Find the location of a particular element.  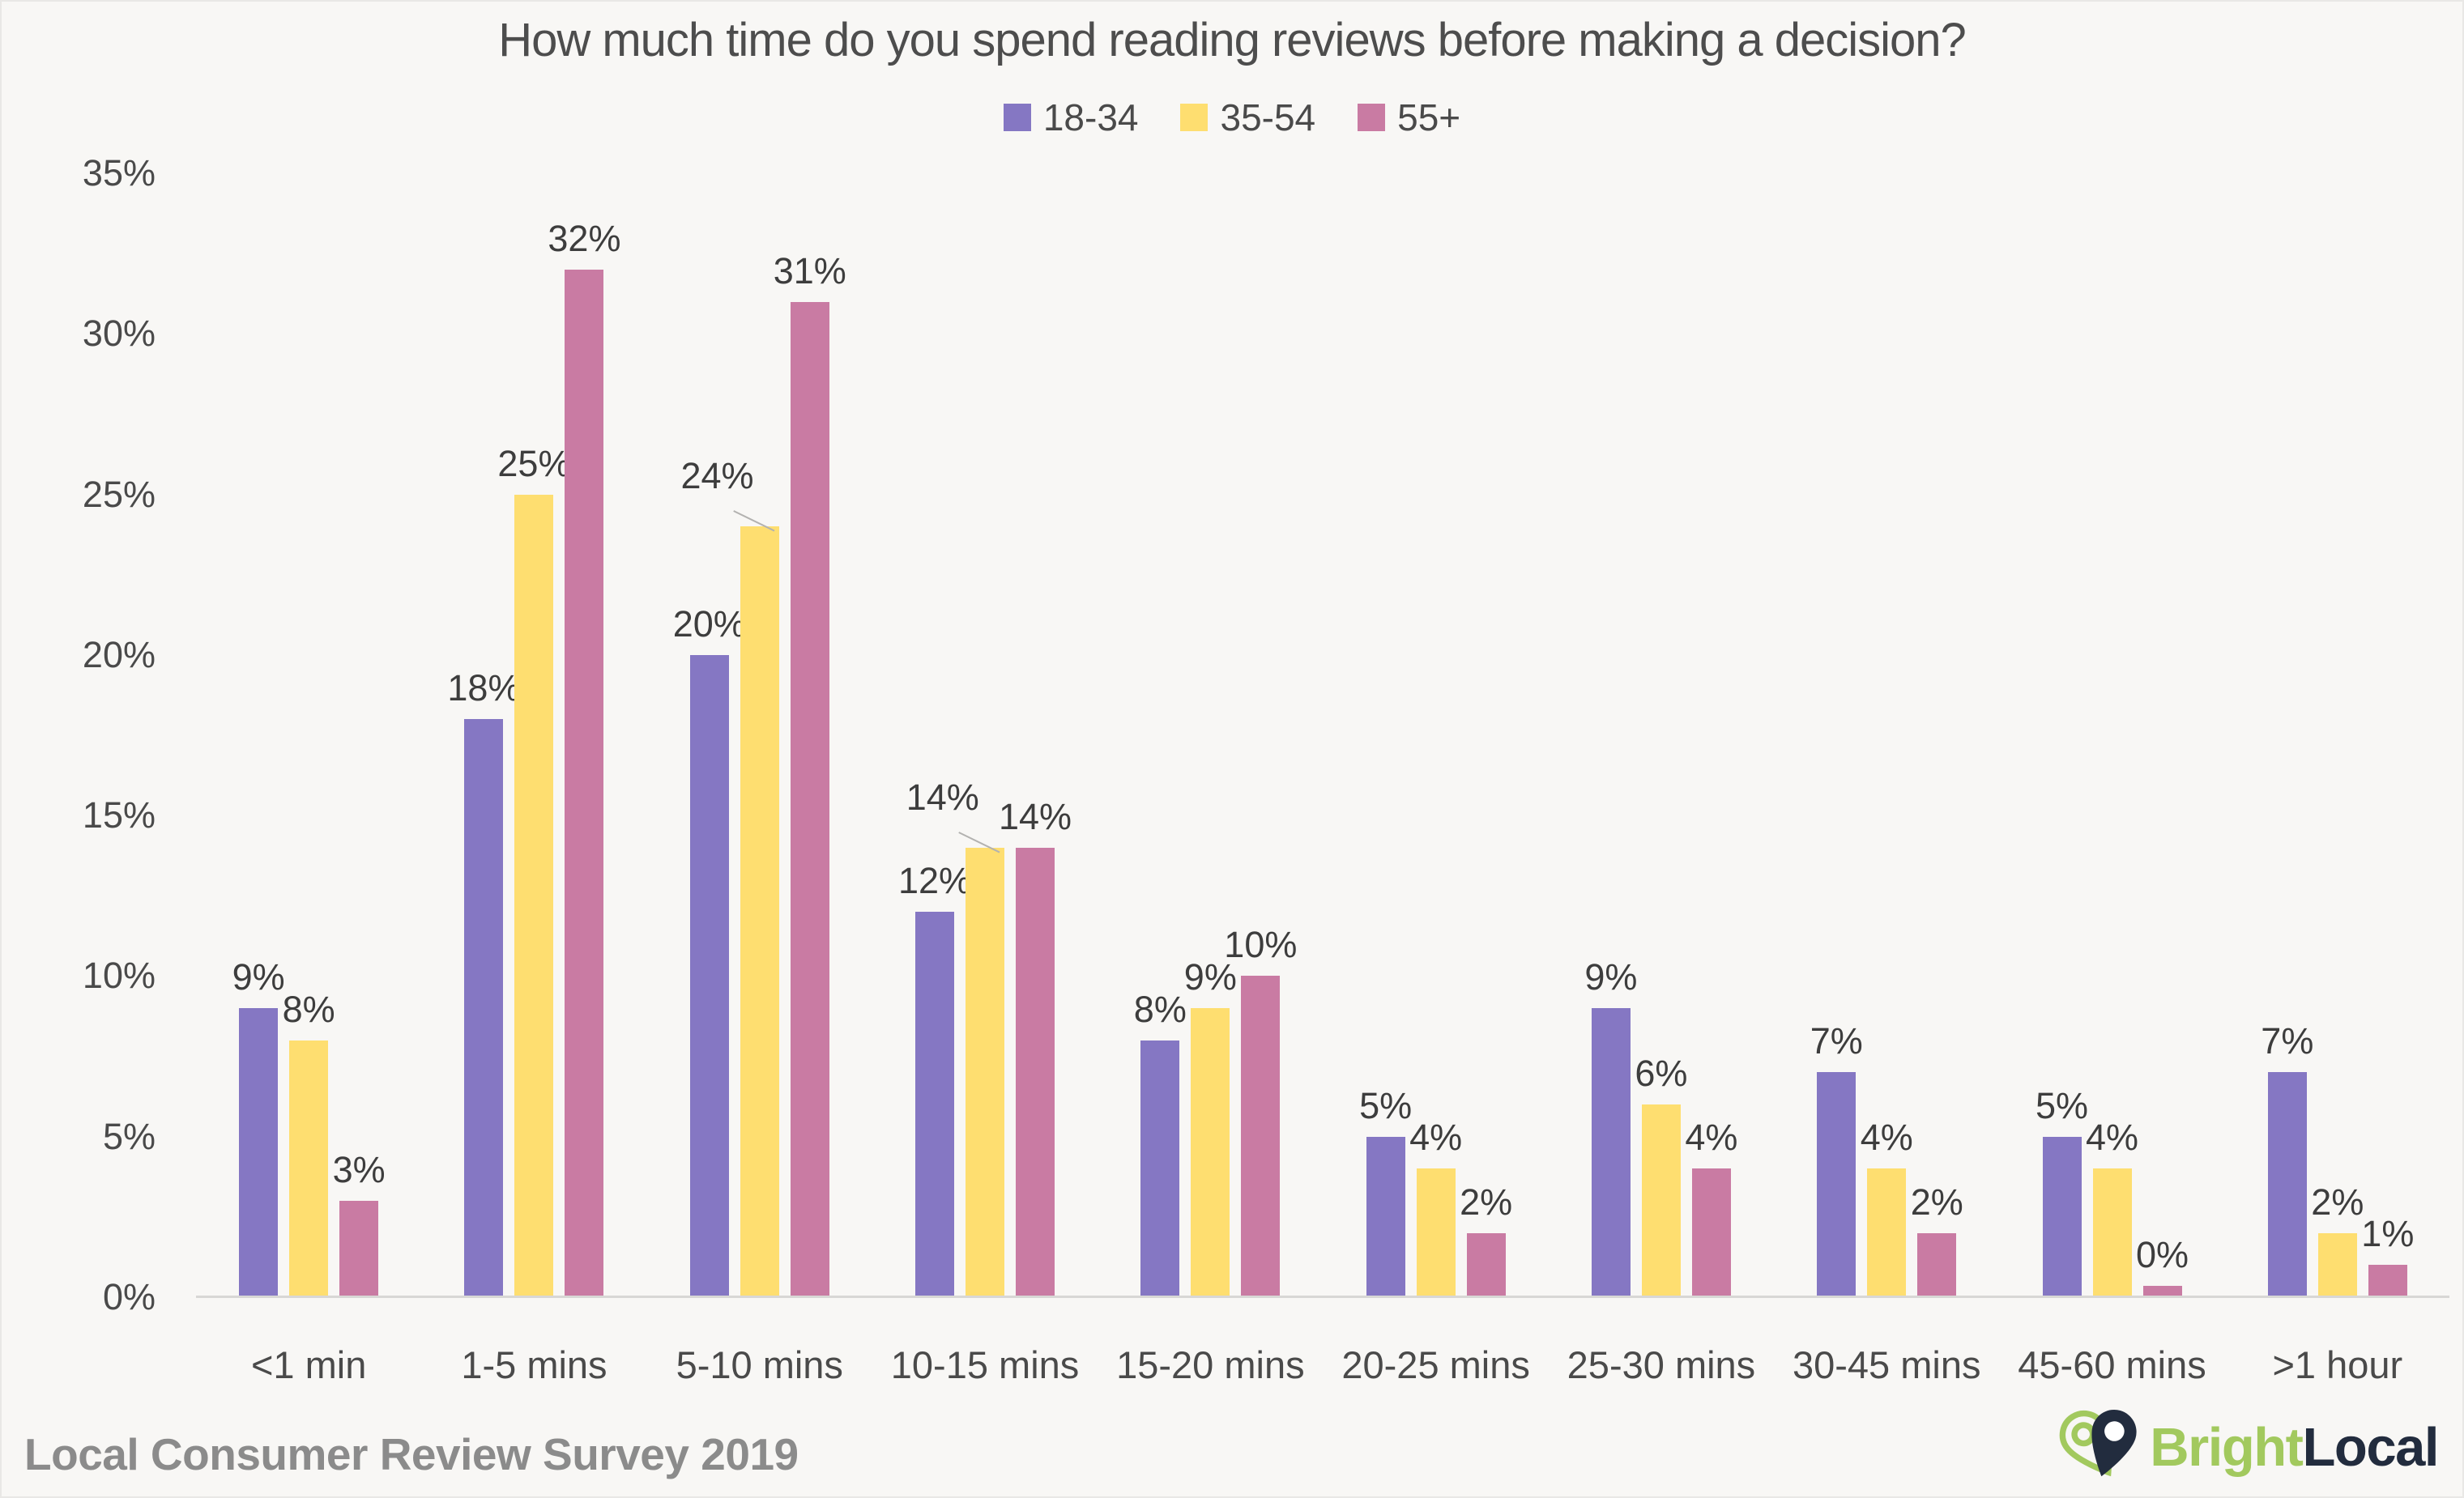

bar-55+: 4% is located at coordinates (1711, 1207).